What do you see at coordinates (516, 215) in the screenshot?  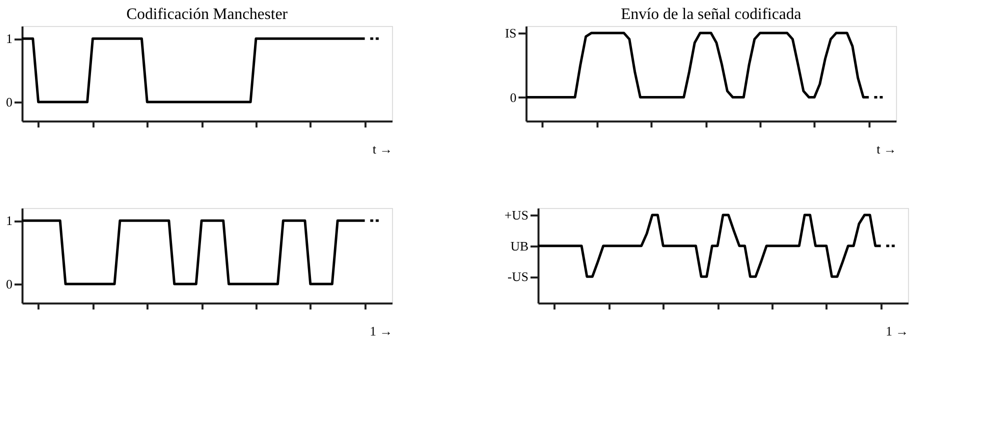 I see `text: +US` at bounding box center [516, 215].